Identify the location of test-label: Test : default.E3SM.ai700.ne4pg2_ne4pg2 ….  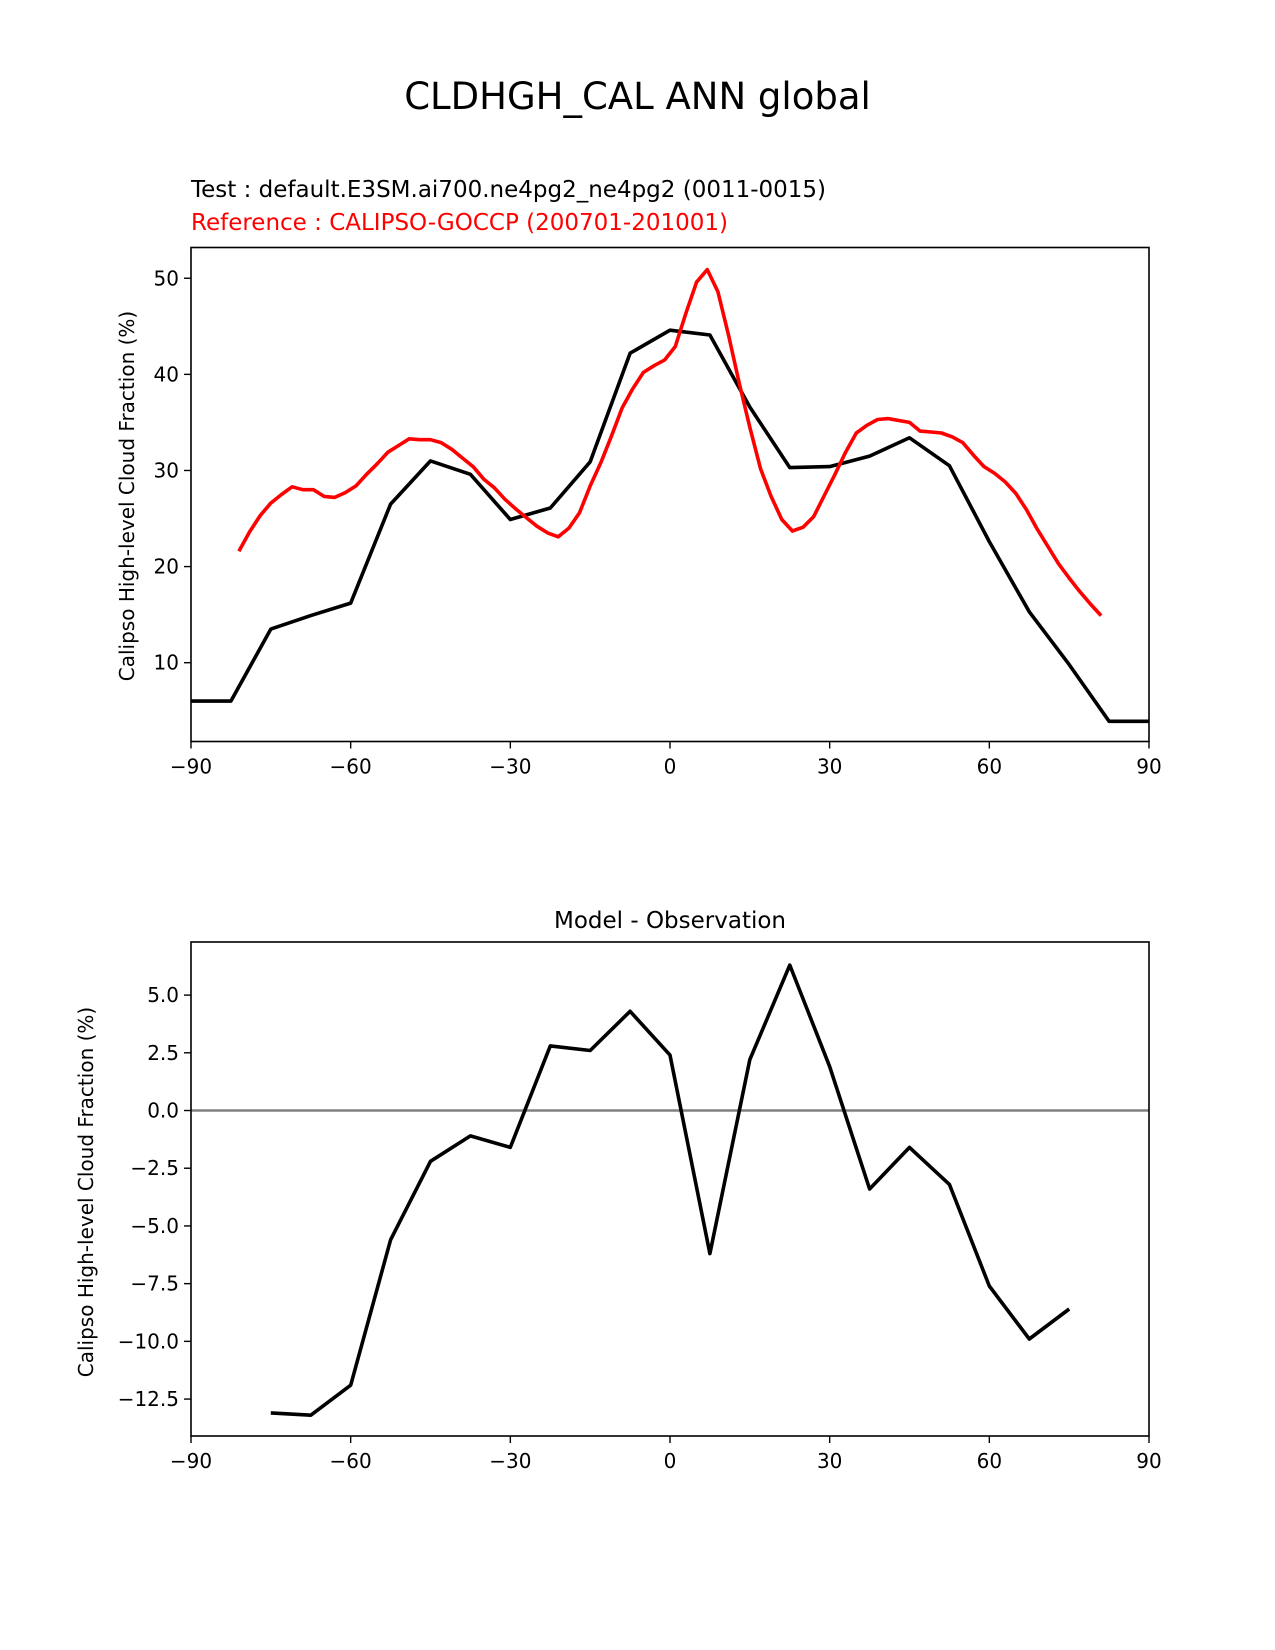
(508, 190).